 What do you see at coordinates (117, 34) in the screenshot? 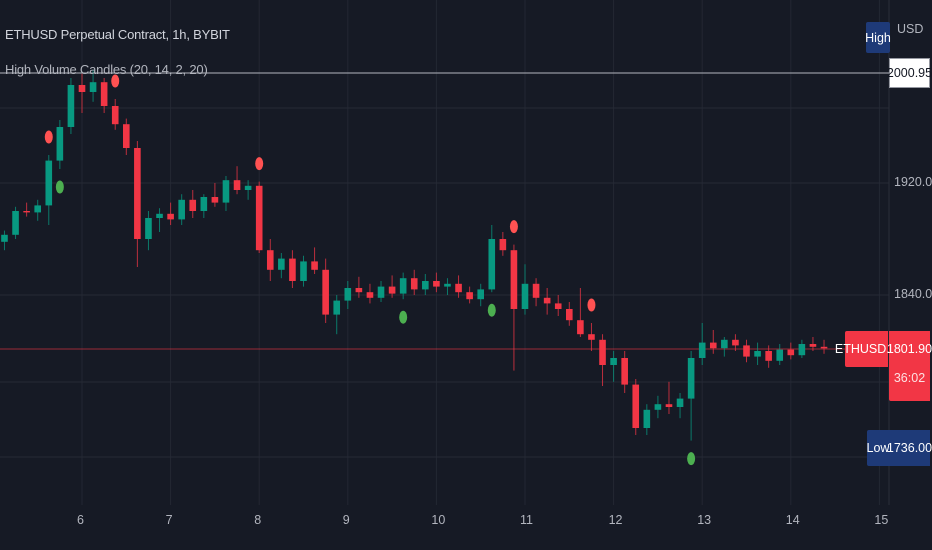
I see `symbol-title: ETHUSD Perpetual Contract, 1h, BYBIT` at bounding box center [117, 34].